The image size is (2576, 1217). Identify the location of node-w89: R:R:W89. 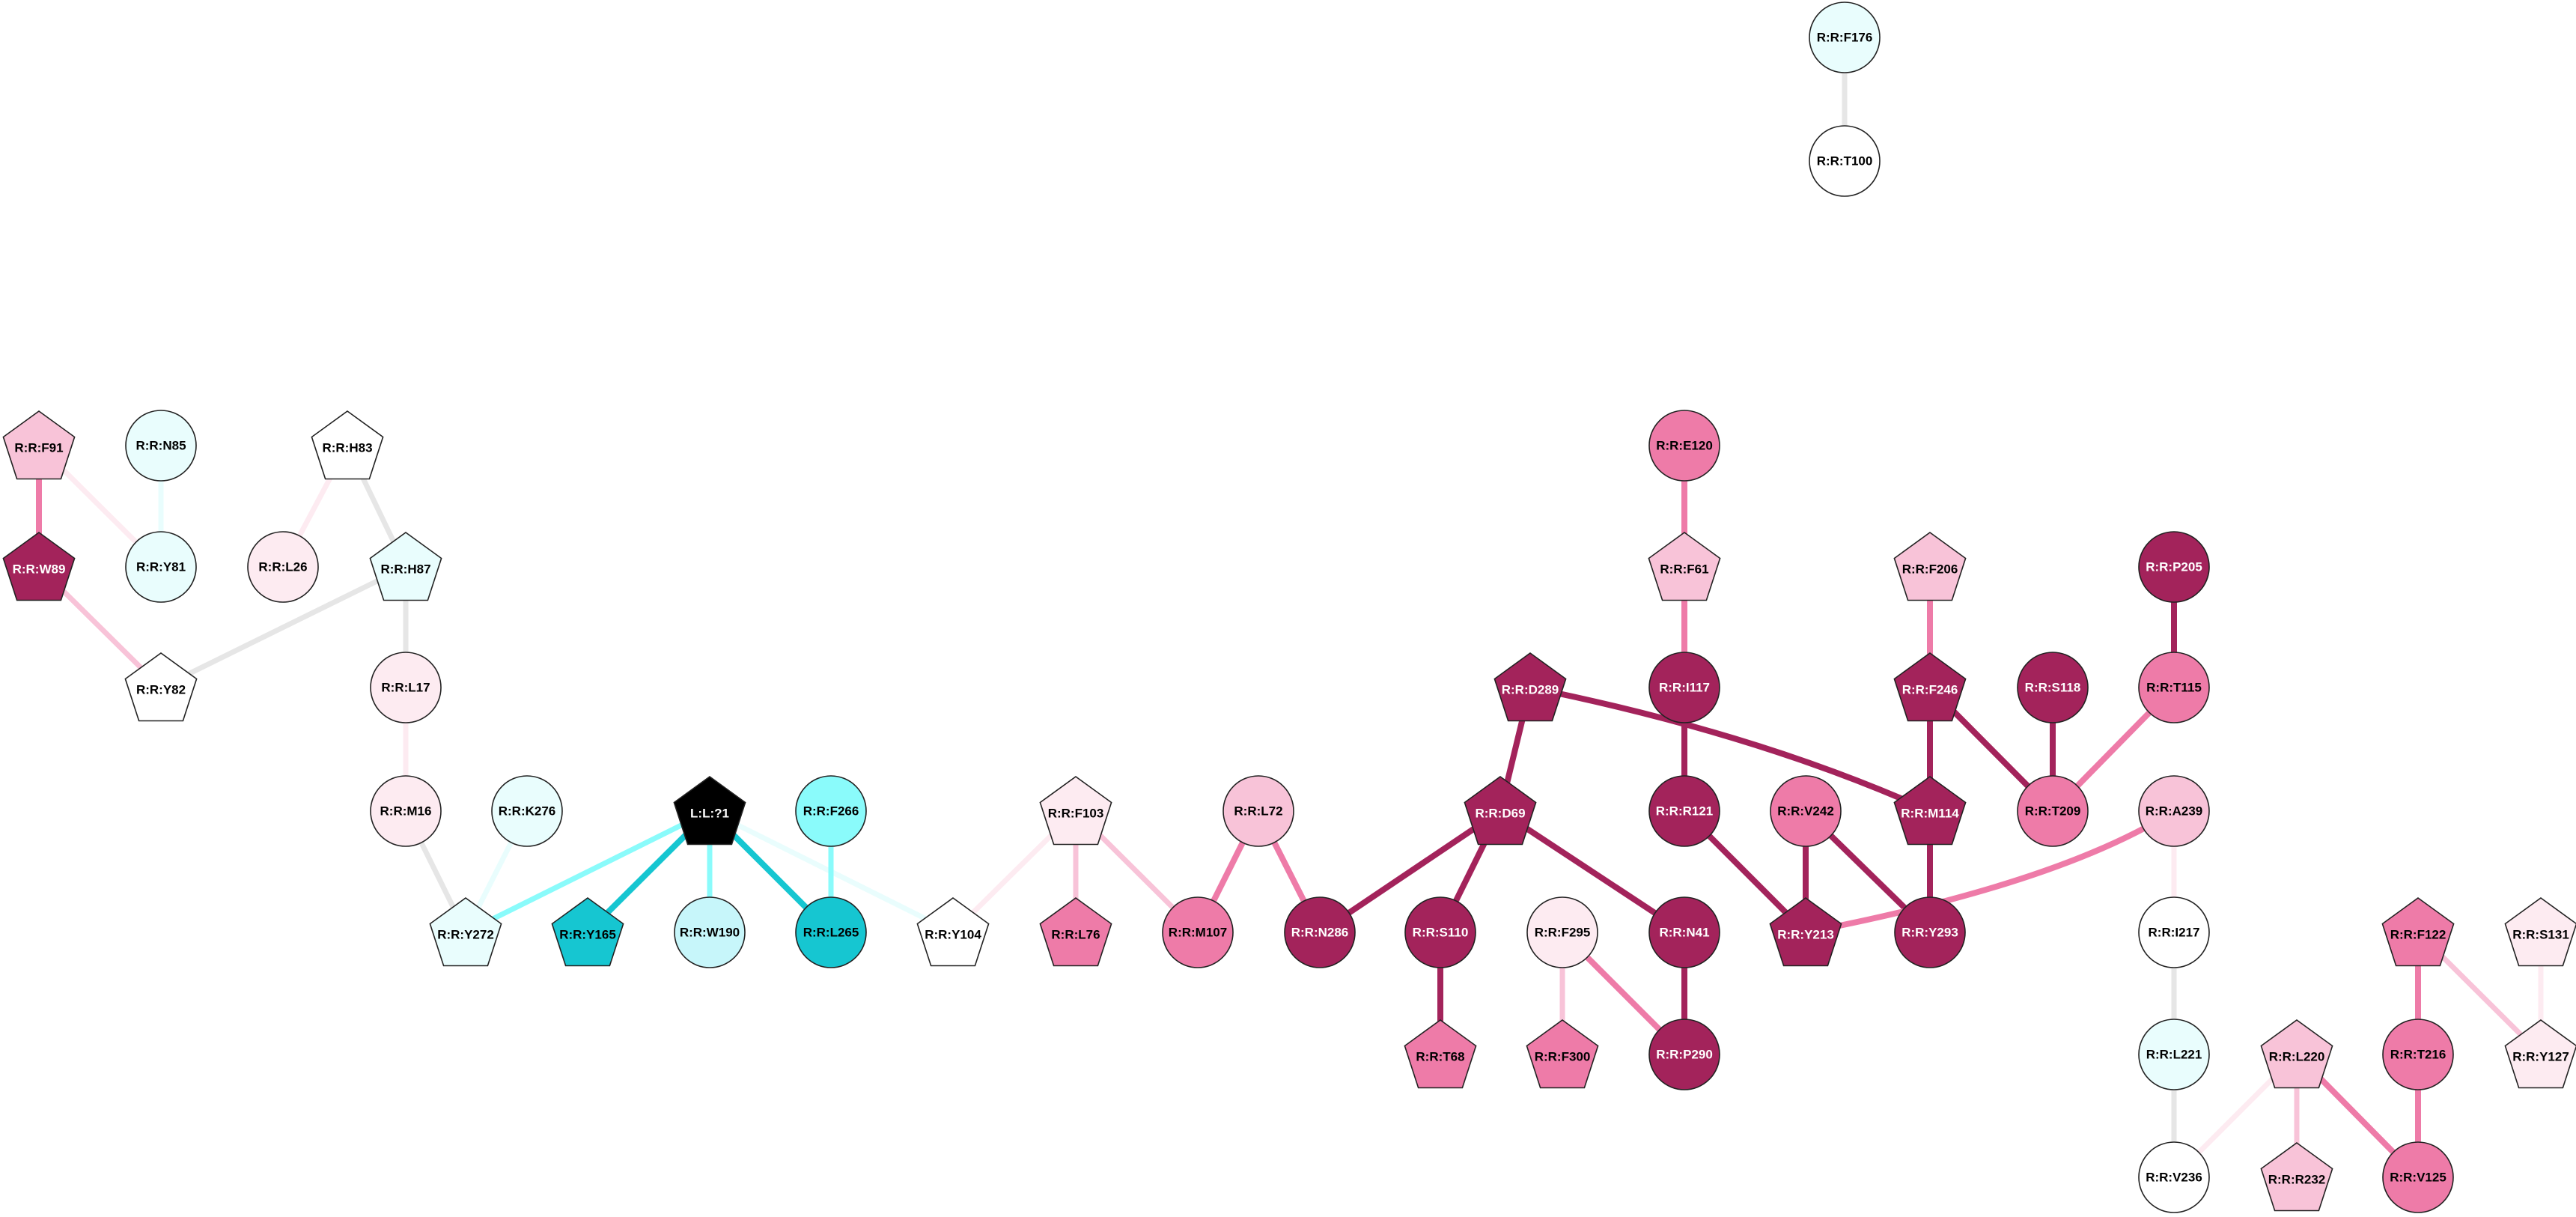
(39, 566).